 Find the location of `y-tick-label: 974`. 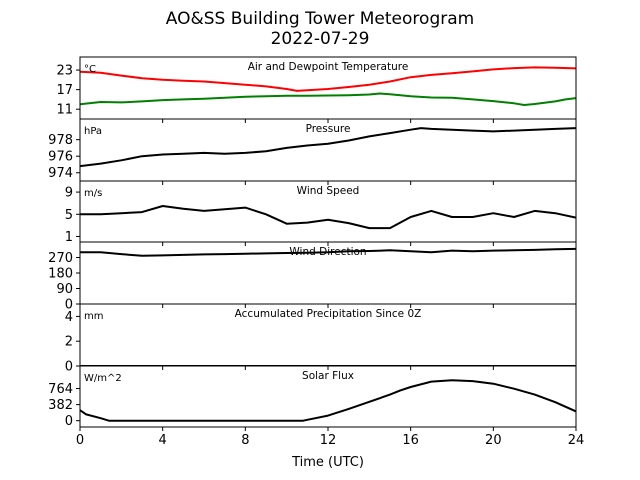

y-tick-label: 974 is located at coordinates (60, 173).